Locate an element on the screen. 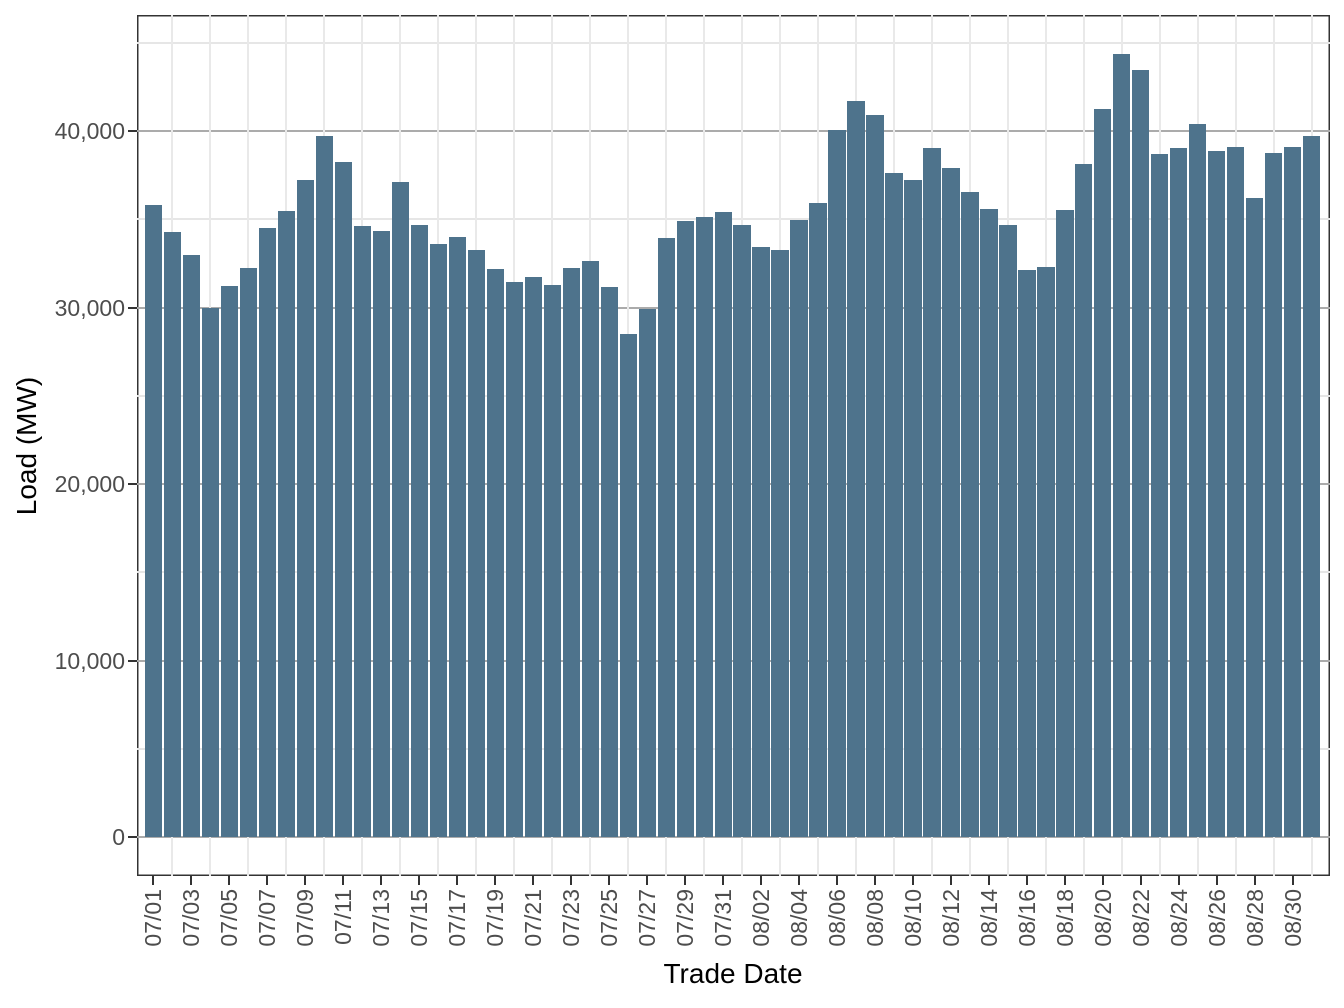 This screenshot has width=1344, height=1008. y-tick-label: 30,000 is located at coordinates (89, 307).